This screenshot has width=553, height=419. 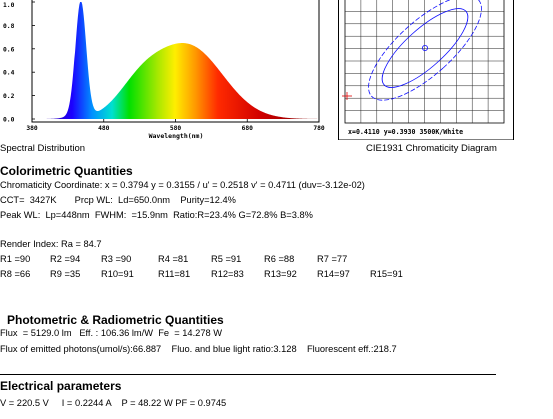 I want to click on spectrum-x-tick-label: 580, so click(x=176, y=128).